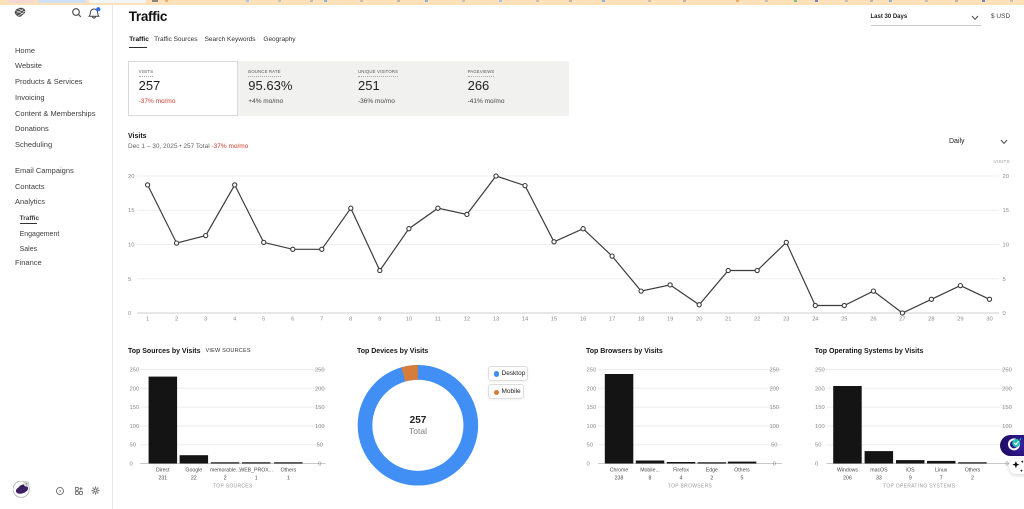 The height and width of the screenshot is (509, 1024). What do you see at coordinates (873, 320) in the screenshot?
I see `svg-text: 26` at bounding box center [873, 320].